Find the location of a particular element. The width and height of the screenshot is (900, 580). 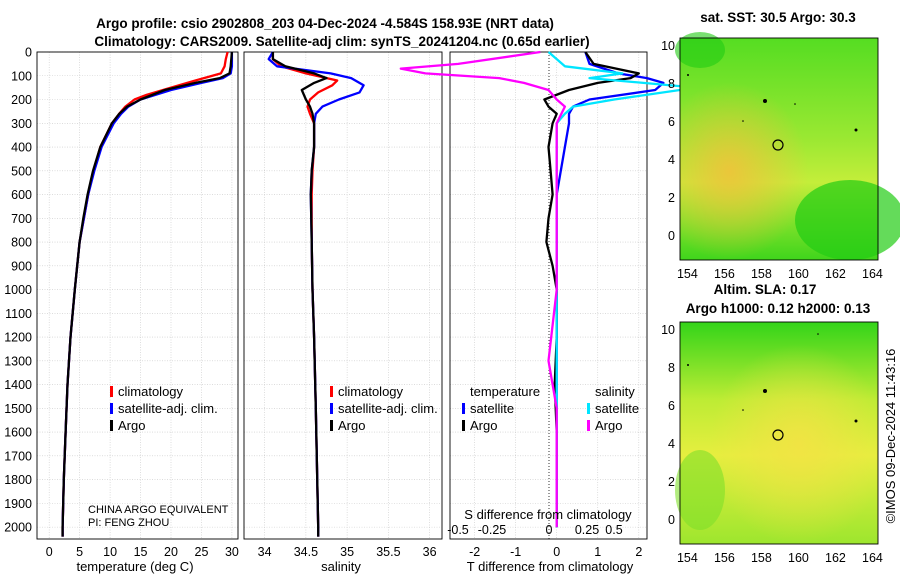

s-tick: -0.5 is located at coordinates (458, 530).